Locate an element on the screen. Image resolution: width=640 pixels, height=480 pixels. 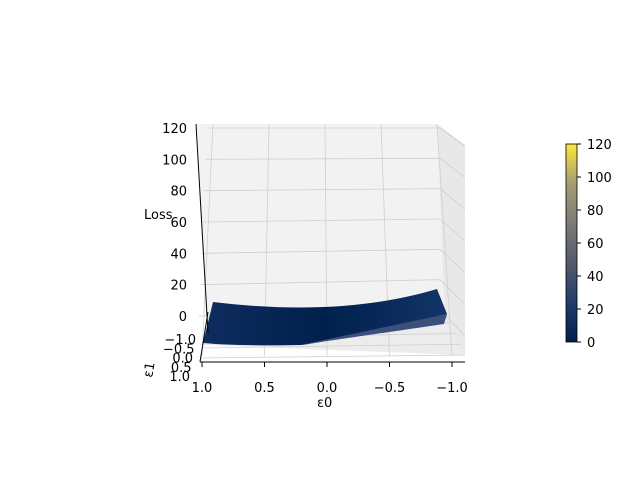
z-tick-label: 100 is located at coordinates (174, 160).